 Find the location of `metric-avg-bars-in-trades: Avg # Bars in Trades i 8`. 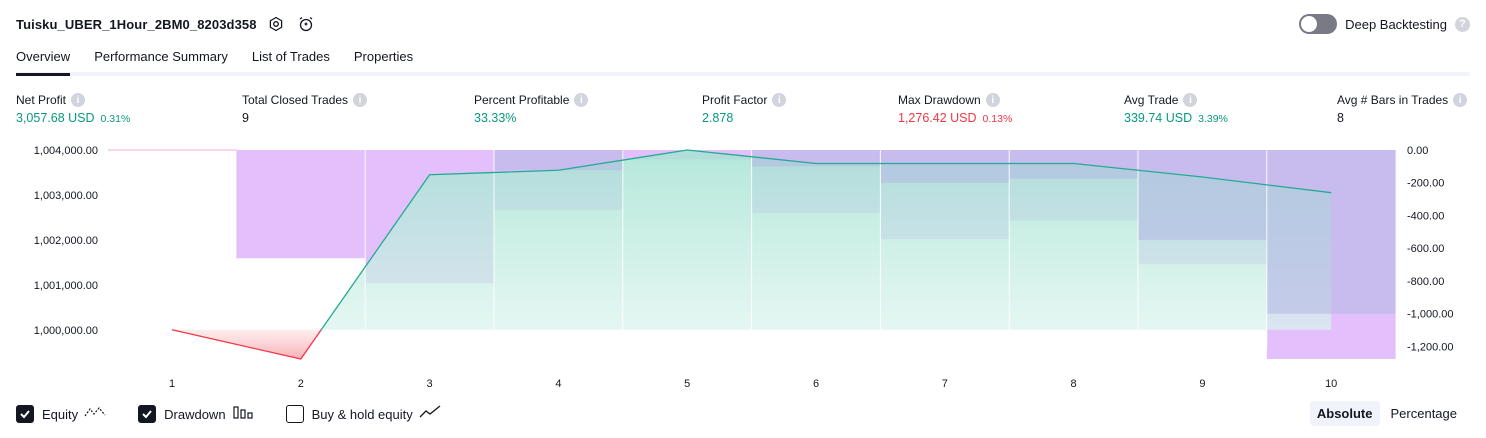

metric-avg-bars-in-trades: Avg # Bars in Trades i 8 is located at coordinates (1402, 109).